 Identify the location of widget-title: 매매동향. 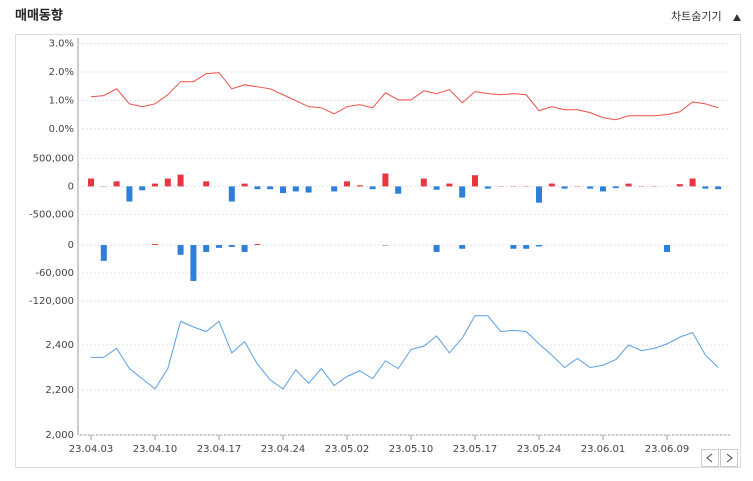
(39, 16).